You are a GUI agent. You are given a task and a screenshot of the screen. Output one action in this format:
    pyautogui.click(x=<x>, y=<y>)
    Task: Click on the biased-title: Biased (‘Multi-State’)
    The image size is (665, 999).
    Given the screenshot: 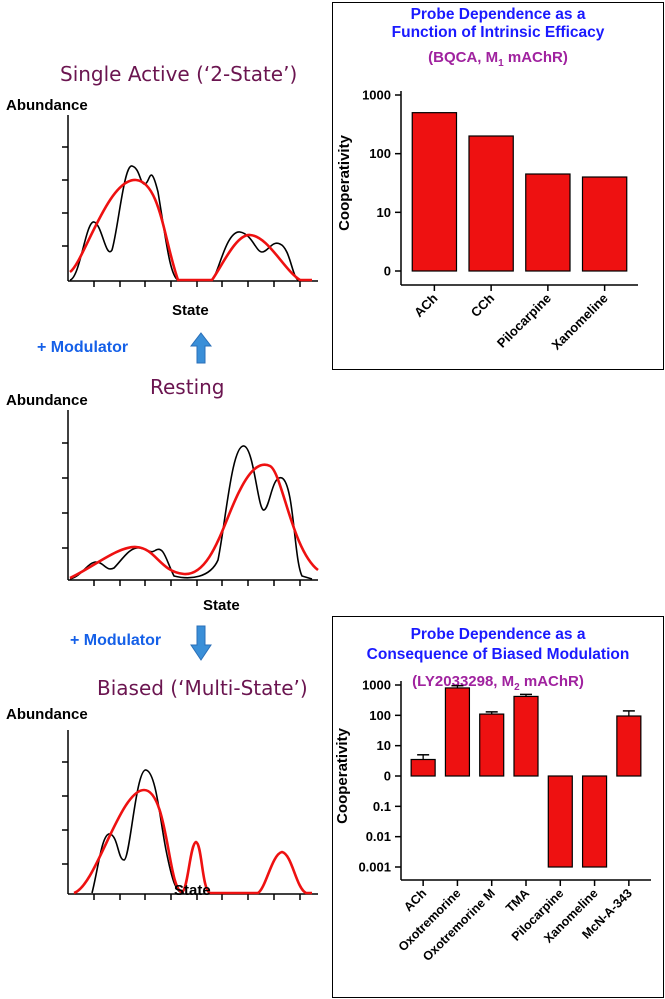 What is the action you would take?
    pyautogui.click(x=202, y=688)
    